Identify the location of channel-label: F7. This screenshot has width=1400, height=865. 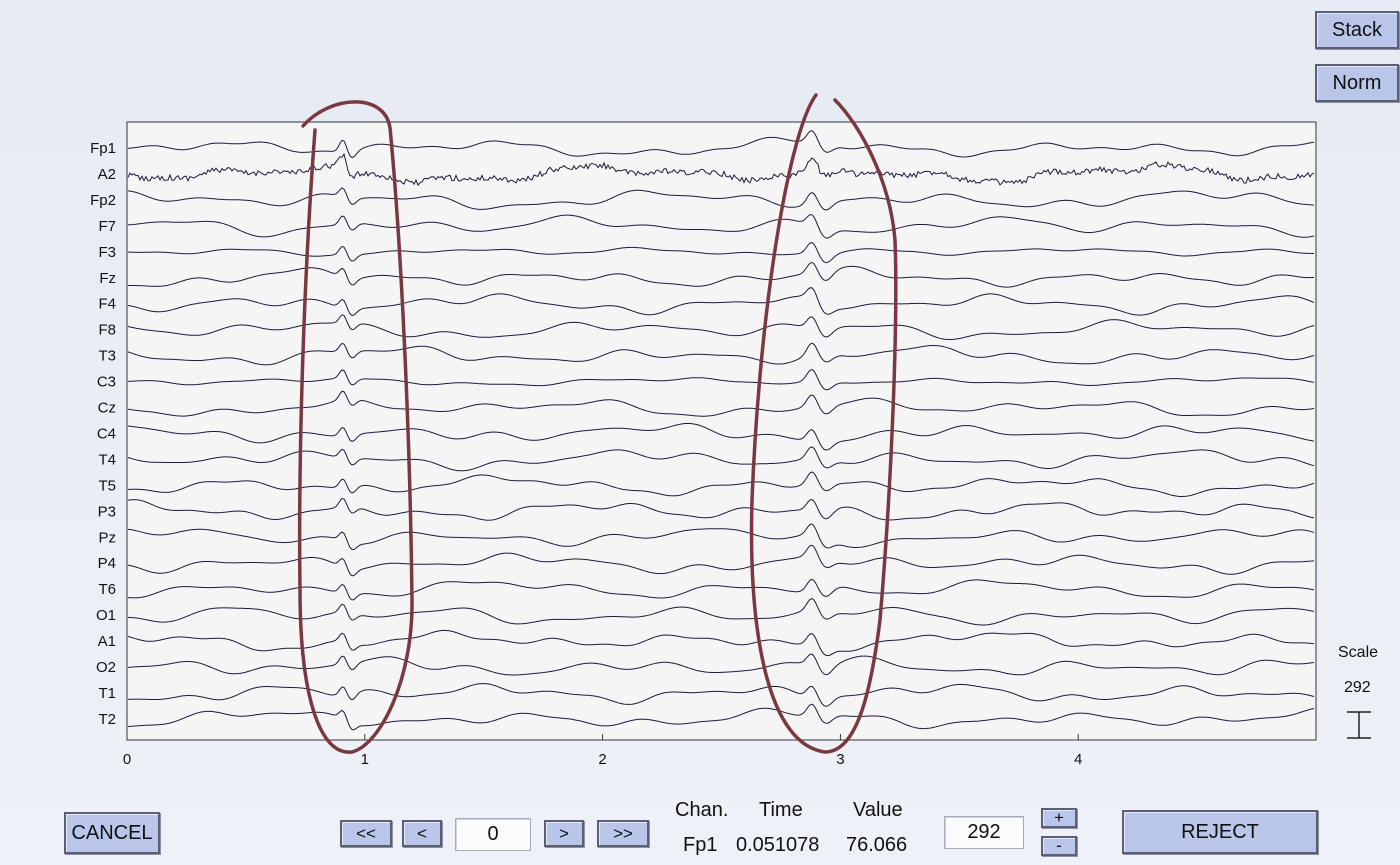
(107, 226).